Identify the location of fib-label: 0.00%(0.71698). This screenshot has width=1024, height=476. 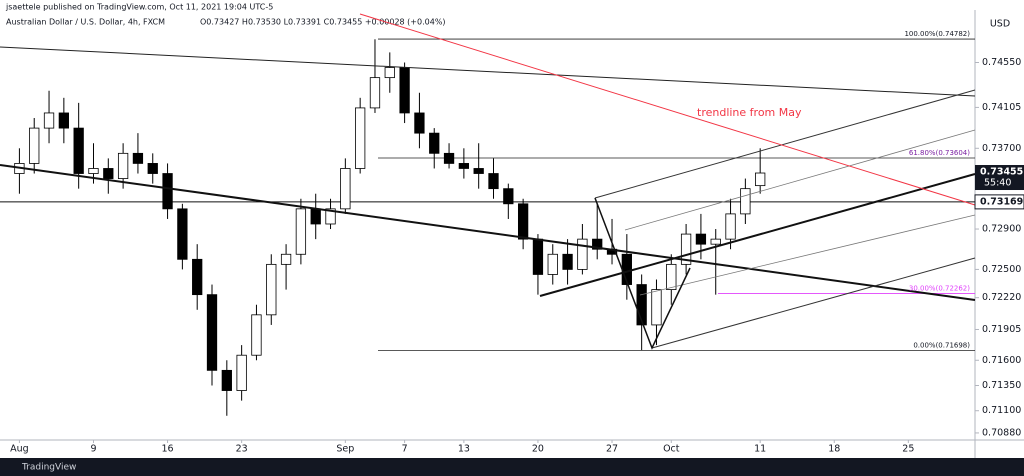
(941, 345).